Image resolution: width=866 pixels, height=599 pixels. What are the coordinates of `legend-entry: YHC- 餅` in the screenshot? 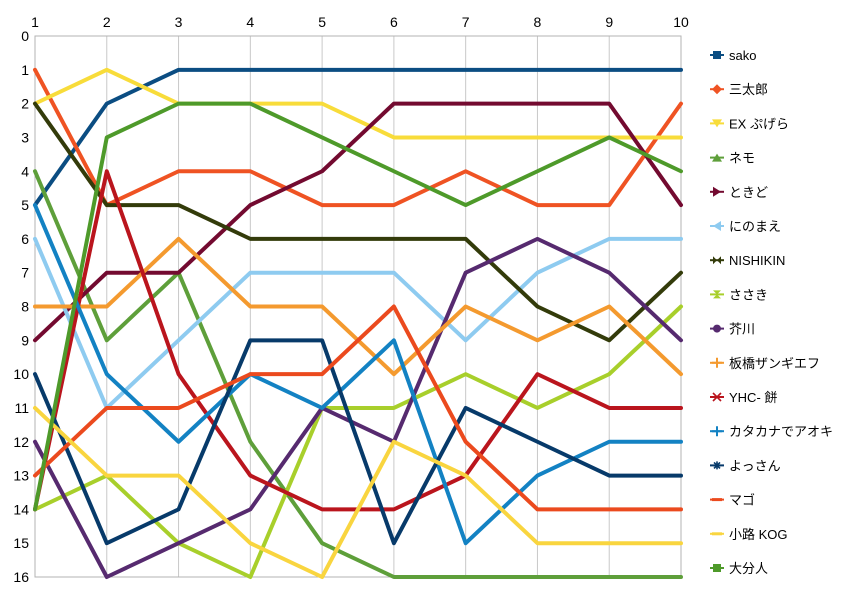 It's located at (743, 397).